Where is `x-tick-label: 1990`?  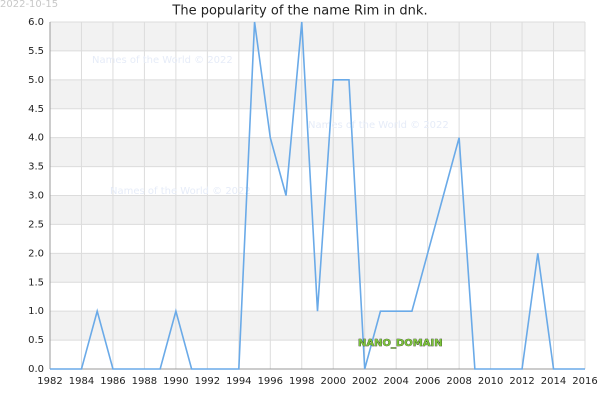 x-tick-label: 1990 is located at coordinates (175, 381).